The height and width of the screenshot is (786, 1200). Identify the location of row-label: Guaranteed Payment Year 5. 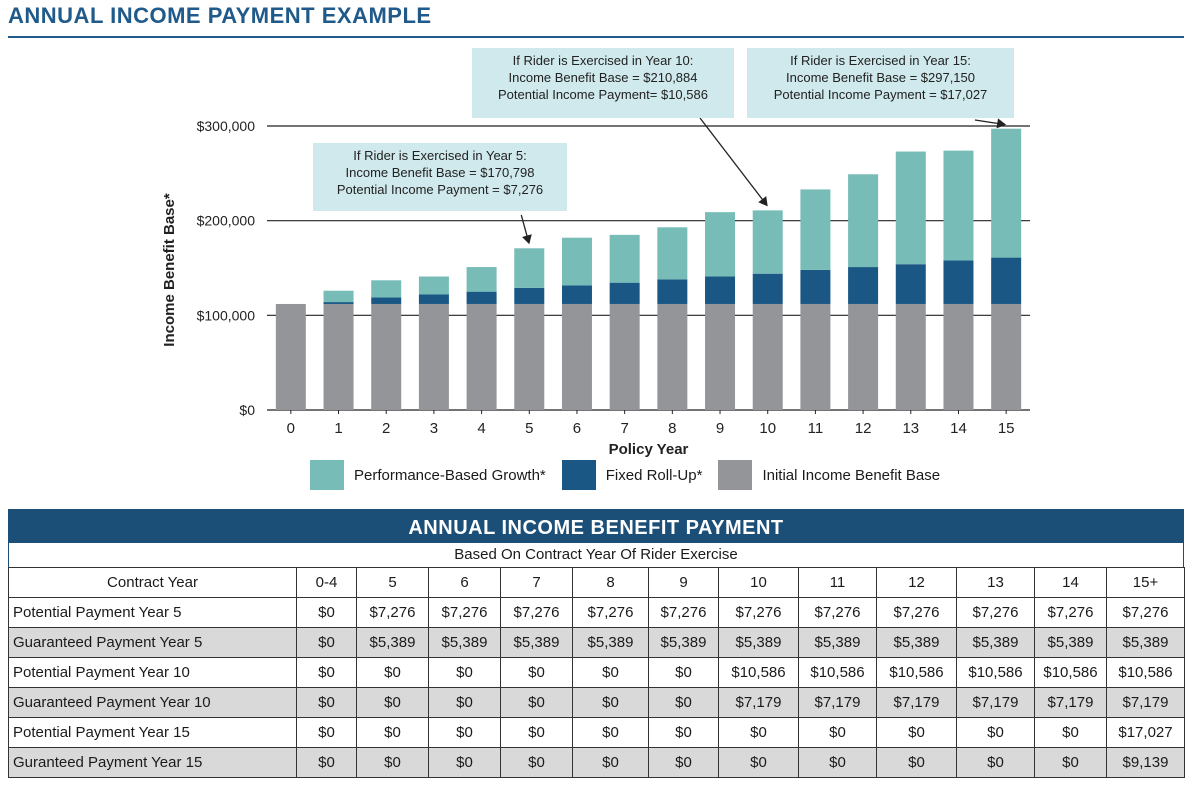
(152, 642).